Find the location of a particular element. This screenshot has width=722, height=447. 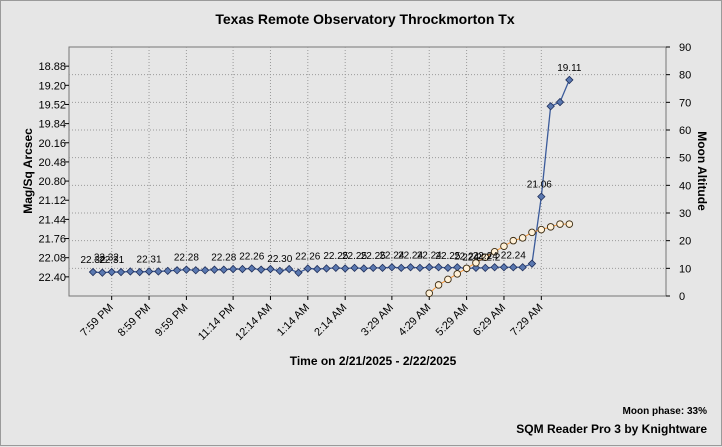

credit-text: SQM Reader Pro 3 by Knightware is located at coordinates (611, 429).